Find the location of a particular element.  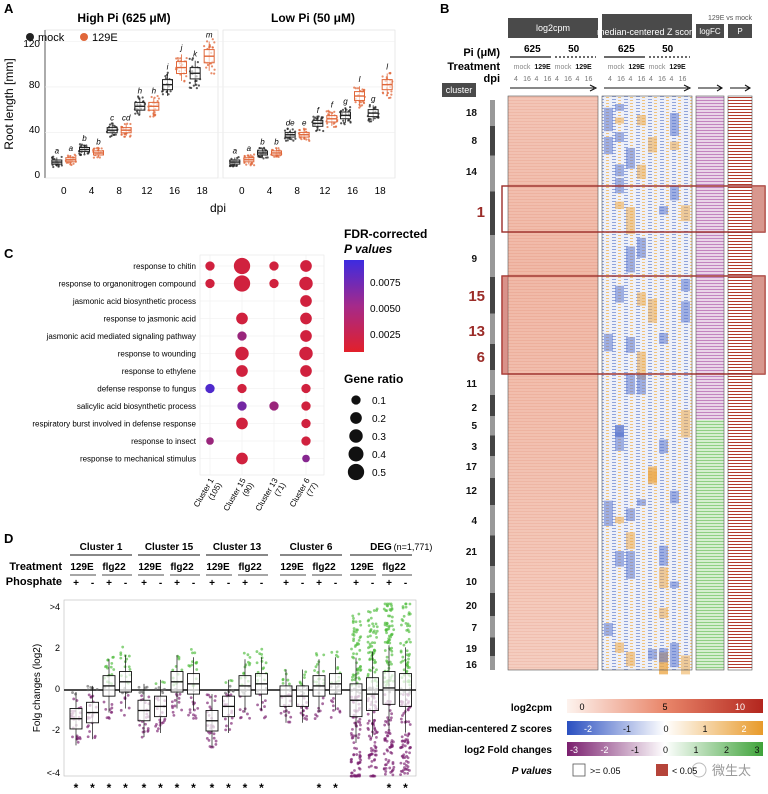

a-ylabel: Root length [mm] is located at coordinates (9, 103).